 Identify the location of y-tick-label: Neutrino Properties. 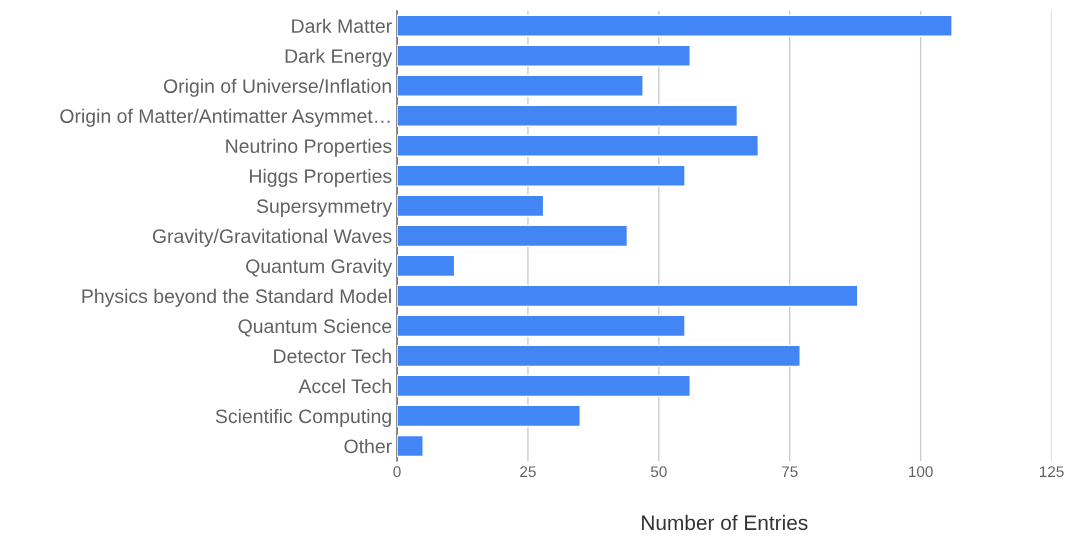
(309, 147).